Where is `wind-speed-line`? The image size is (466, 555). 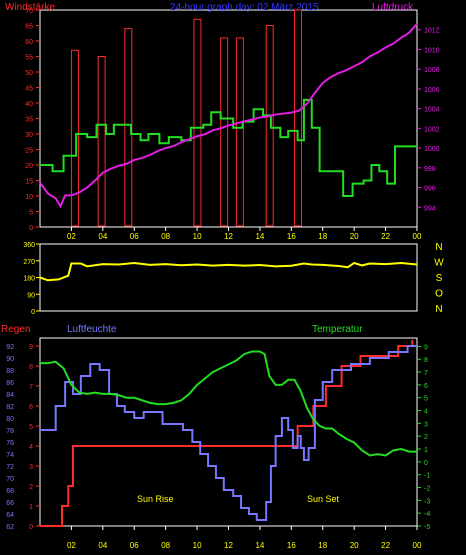
wind-speed-line is located at coordinates (228, 147).